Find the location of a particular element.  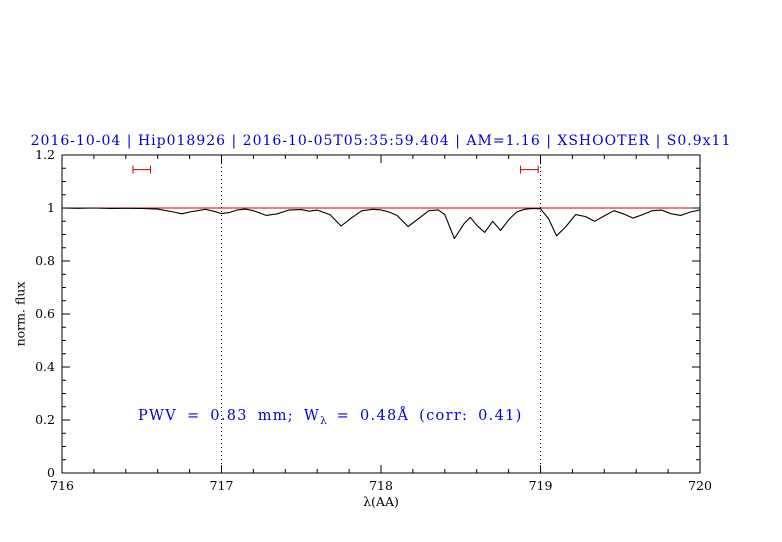

x-axis-label: λ(AA) is located at coordinates (381, 501).